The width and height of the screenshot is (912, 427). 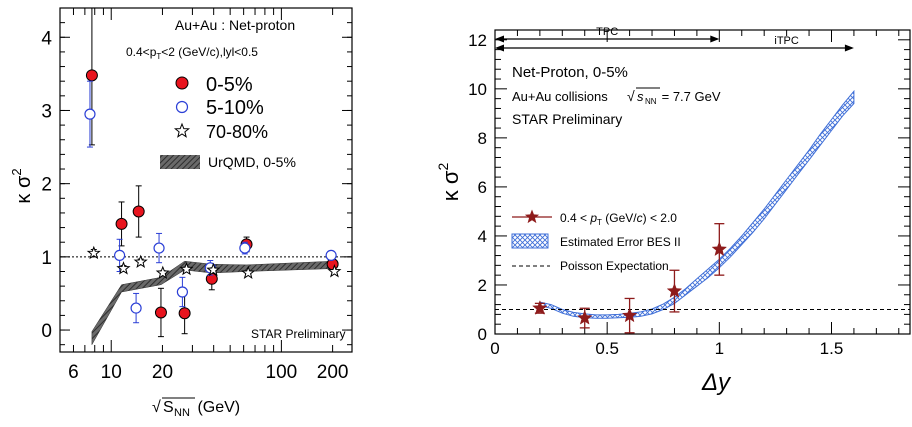 I want to click on left-y-axis-label: κ σ2, so click(x=22, y=185).